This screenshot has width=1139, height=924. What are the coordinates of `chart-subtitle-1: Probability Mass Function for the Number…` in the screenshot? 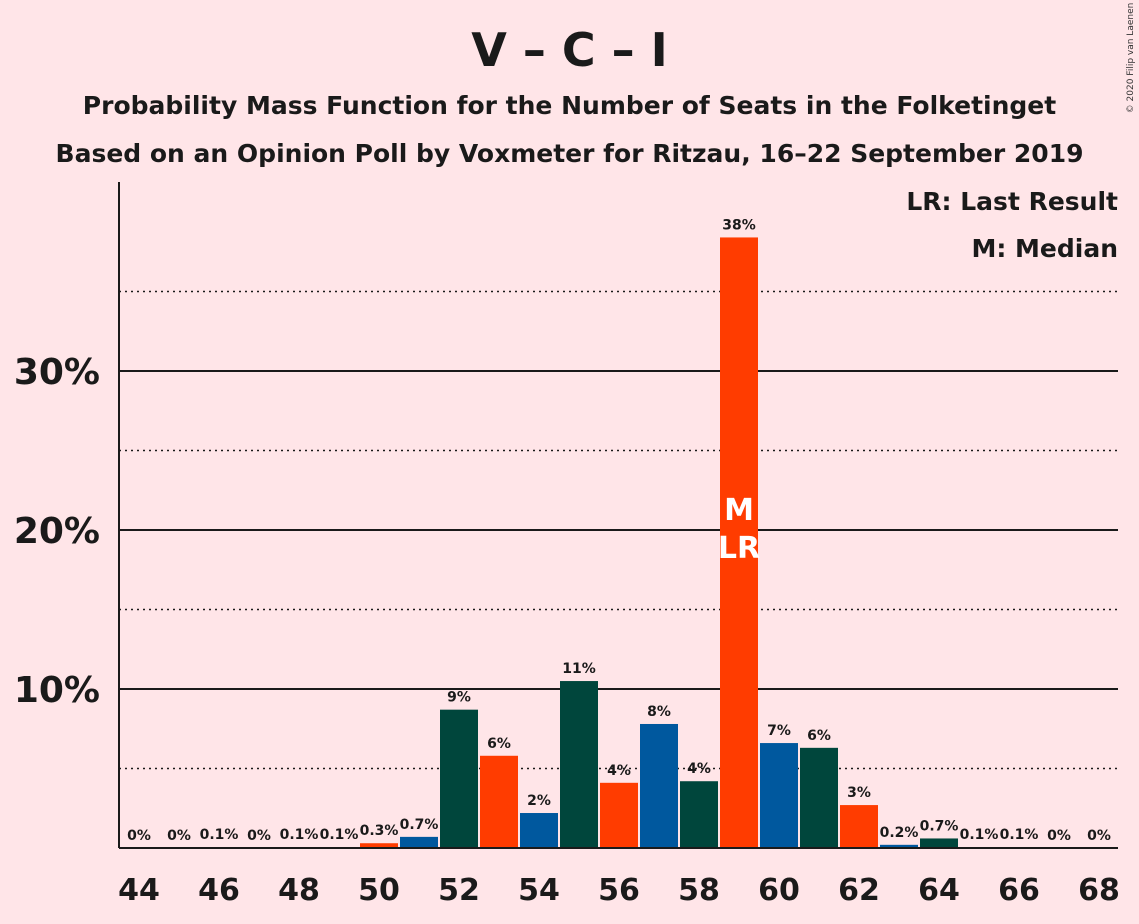 It's located at (569, 105).